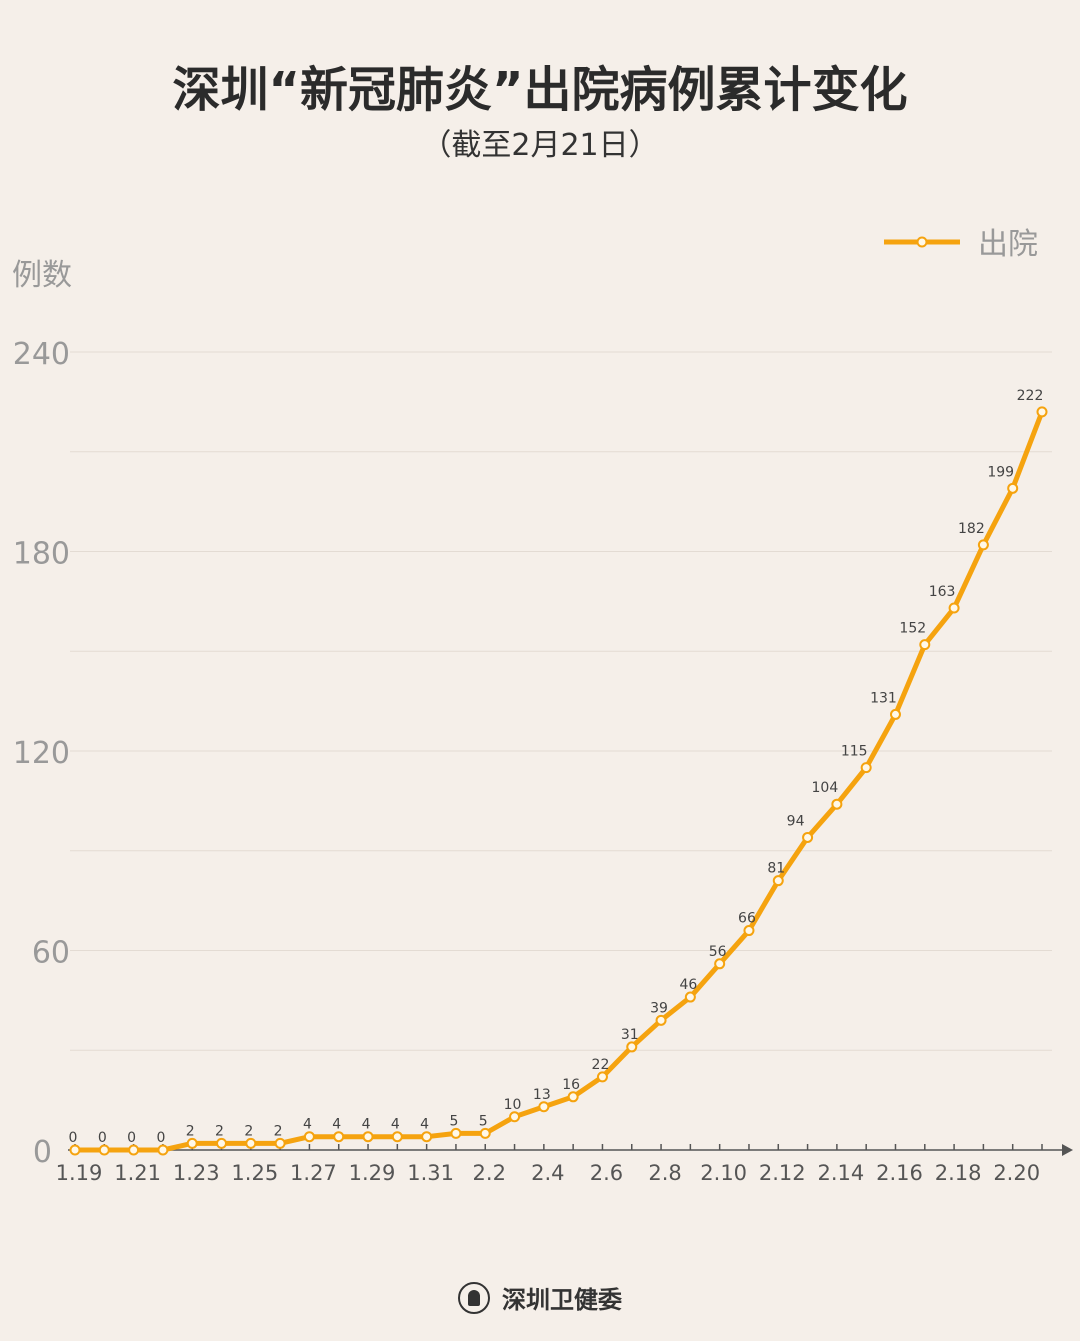 The width and height of the screenshot is (1080, 1341). I want to click on data-label: 10, so click(513, 1105).